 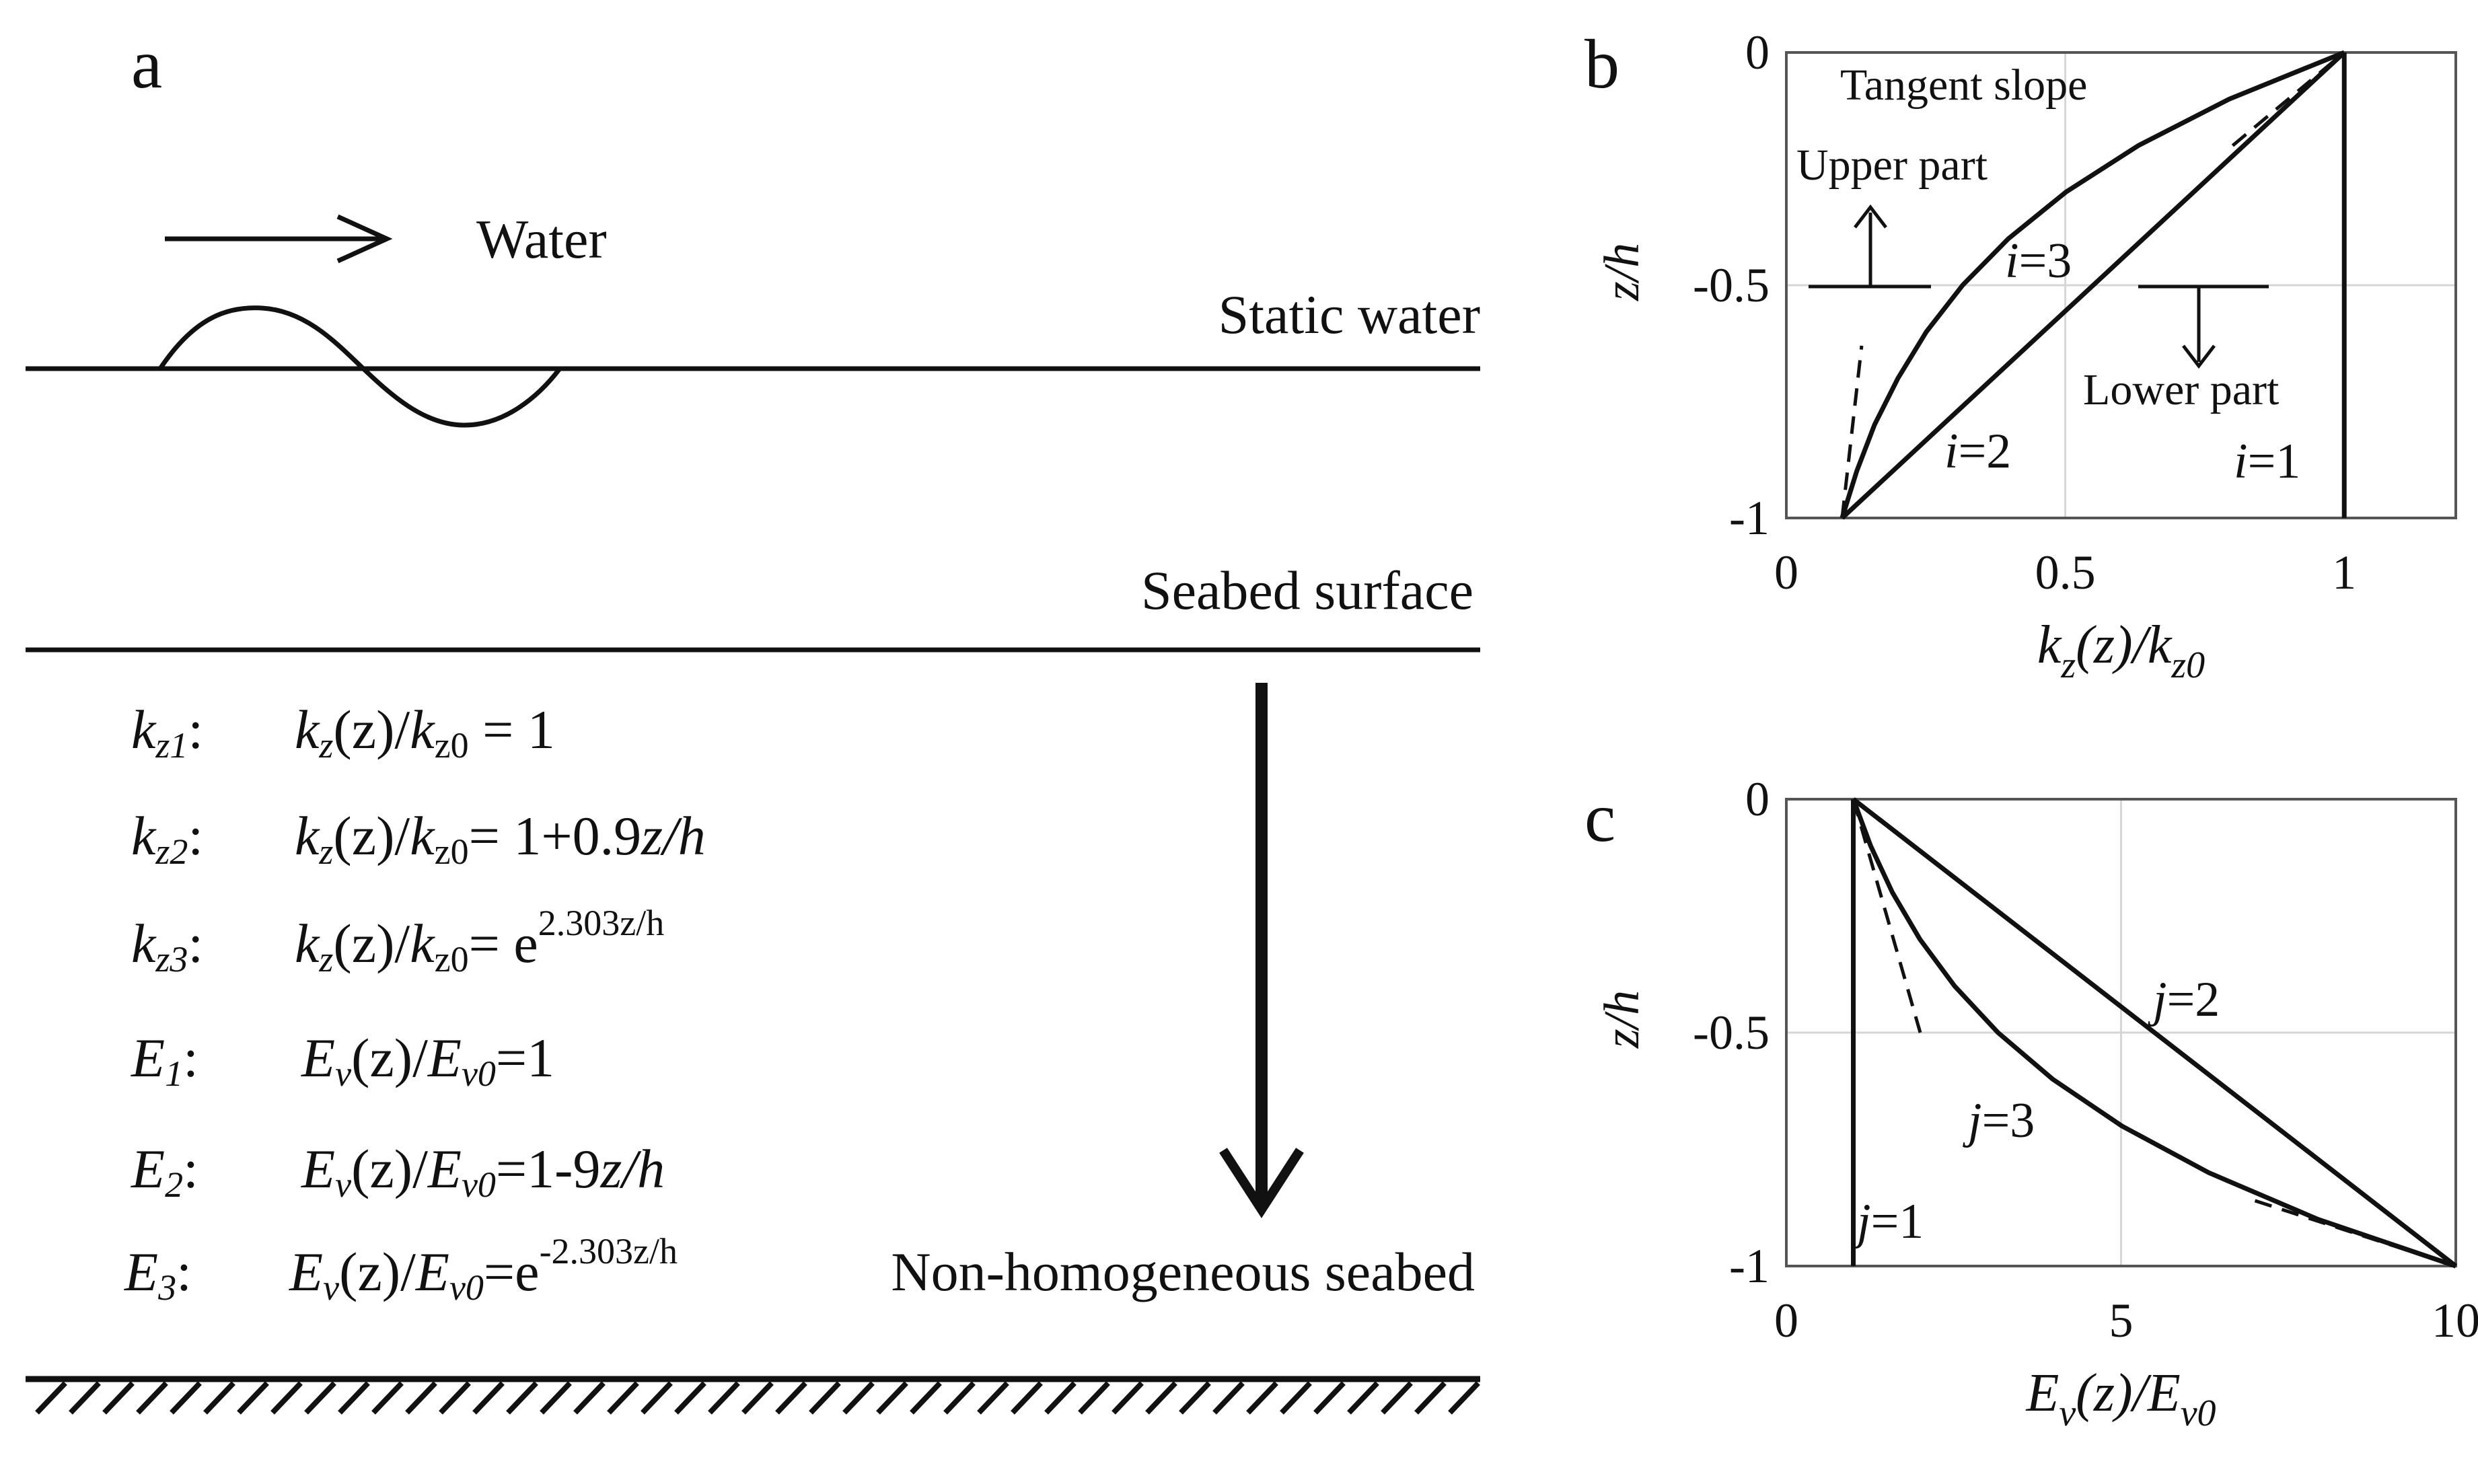 I want to click on series-label: j=1, so click(x=1888, y=1221).